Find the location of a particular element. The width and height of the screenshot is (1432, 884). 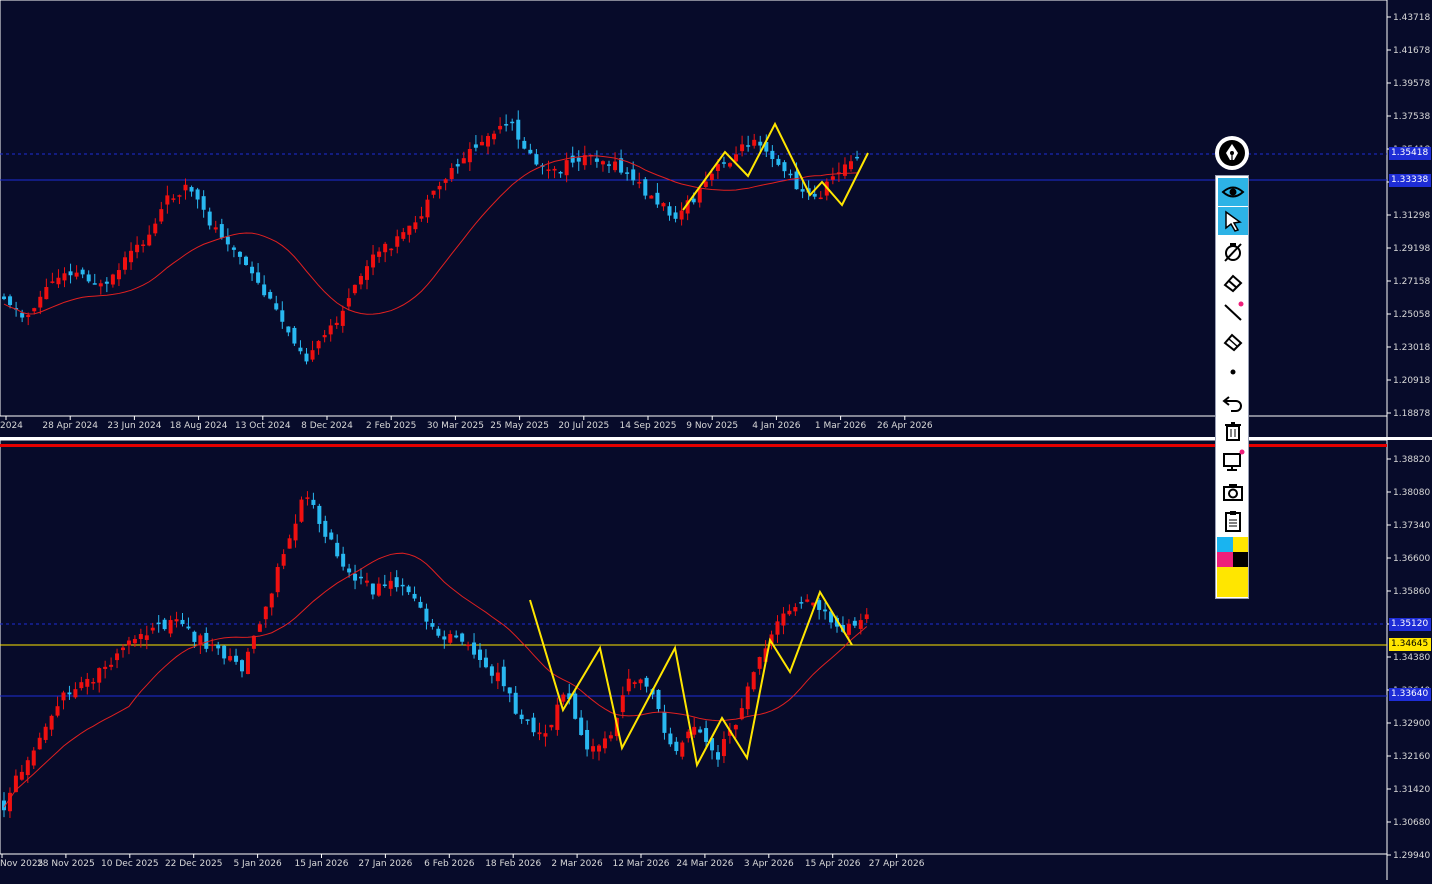

toolbar-camera-button is located at coordinates (1233, 492).